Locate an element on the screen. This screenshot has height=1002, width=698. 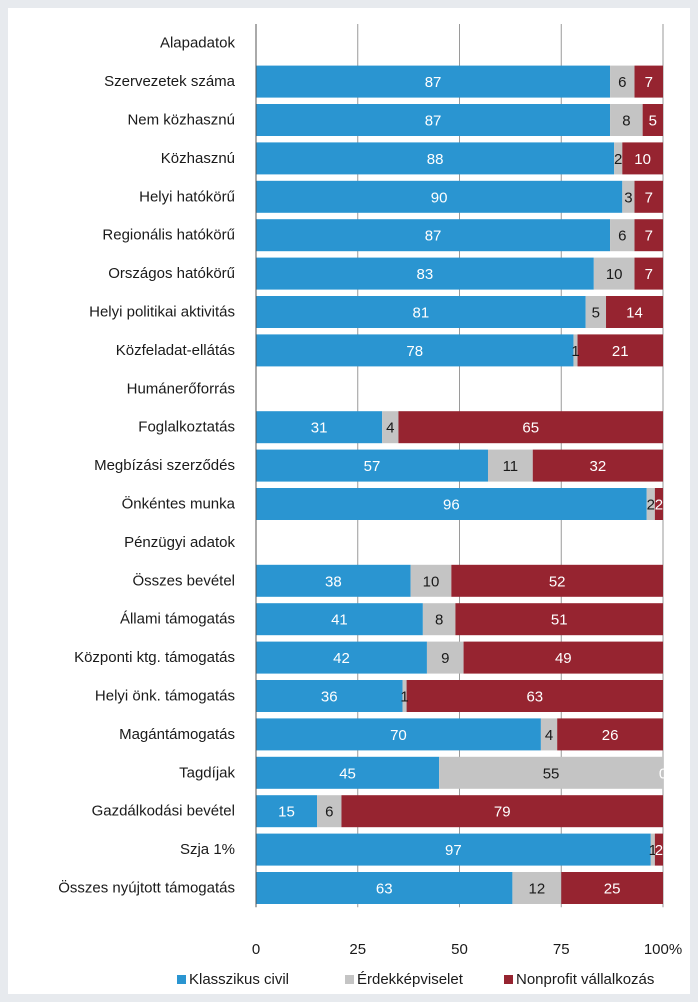
bar-klasszikus-civil-foglalkoztatas is located at coordinates (319, 427).